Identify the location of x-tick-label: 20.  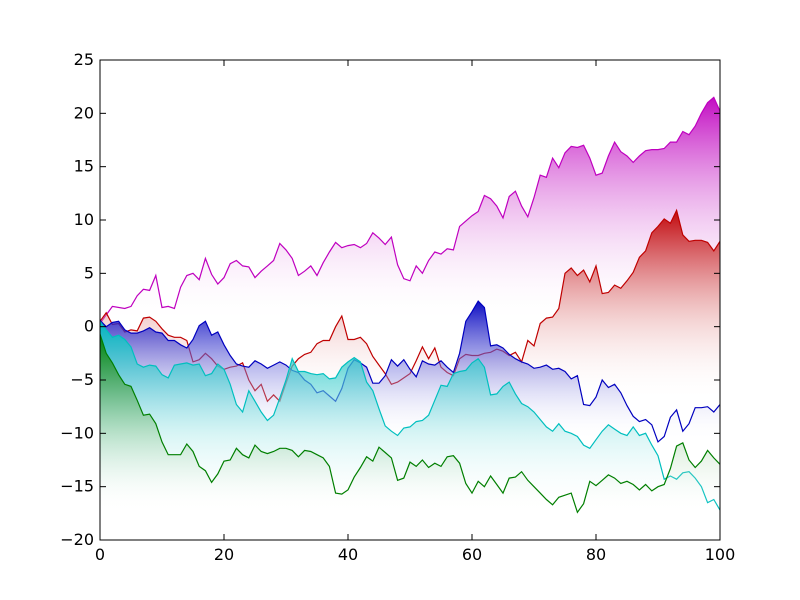
(224, 554).